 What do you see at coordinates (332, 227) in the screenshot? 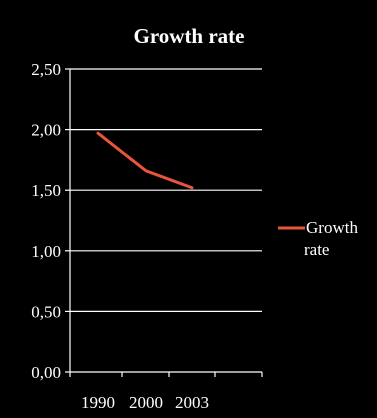
I see `legend-label: Growth` at bounding box center [332, 227].